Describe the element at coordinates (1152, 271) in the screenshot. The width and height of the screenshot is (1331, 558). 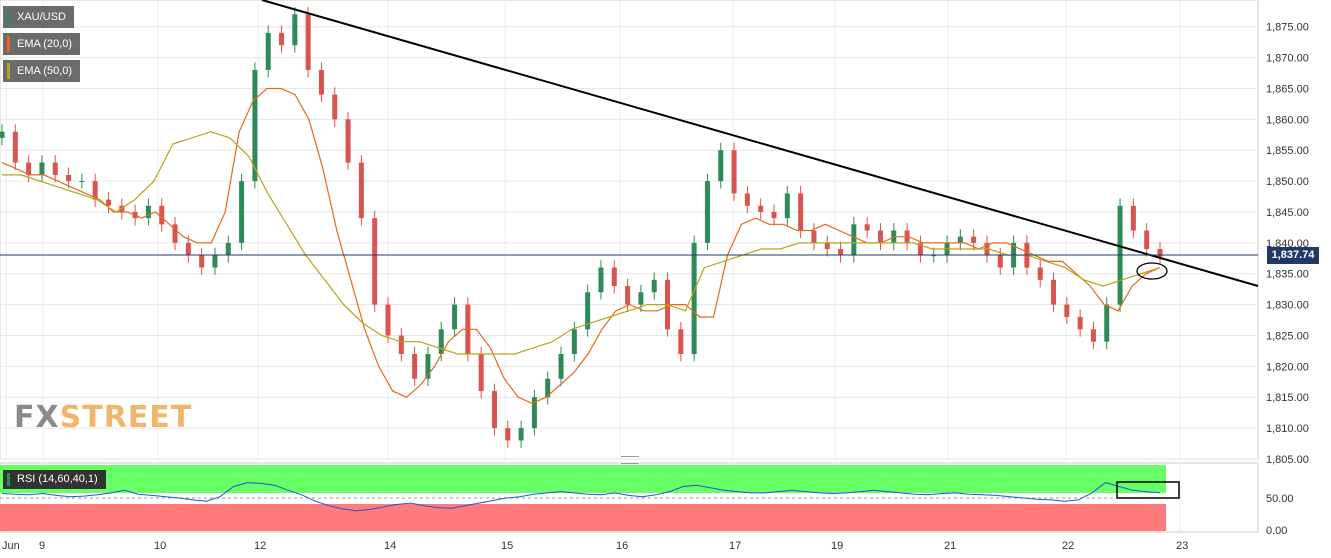
I see `highlight-ellipse` at that location.